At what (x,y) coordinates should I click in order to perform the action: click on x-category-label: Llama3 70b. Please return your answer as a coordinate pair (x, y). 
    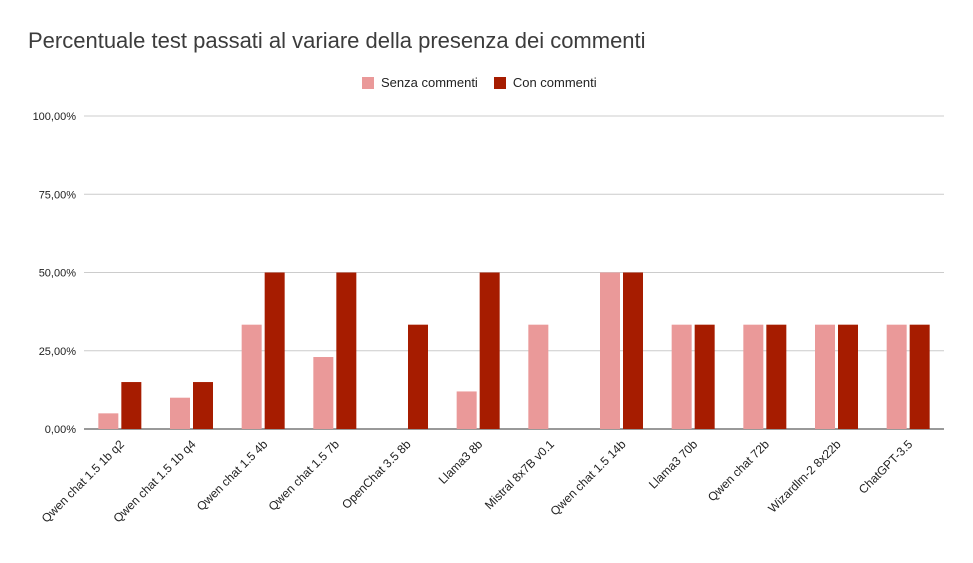
    Looking at the image, I should click on (673, 464).